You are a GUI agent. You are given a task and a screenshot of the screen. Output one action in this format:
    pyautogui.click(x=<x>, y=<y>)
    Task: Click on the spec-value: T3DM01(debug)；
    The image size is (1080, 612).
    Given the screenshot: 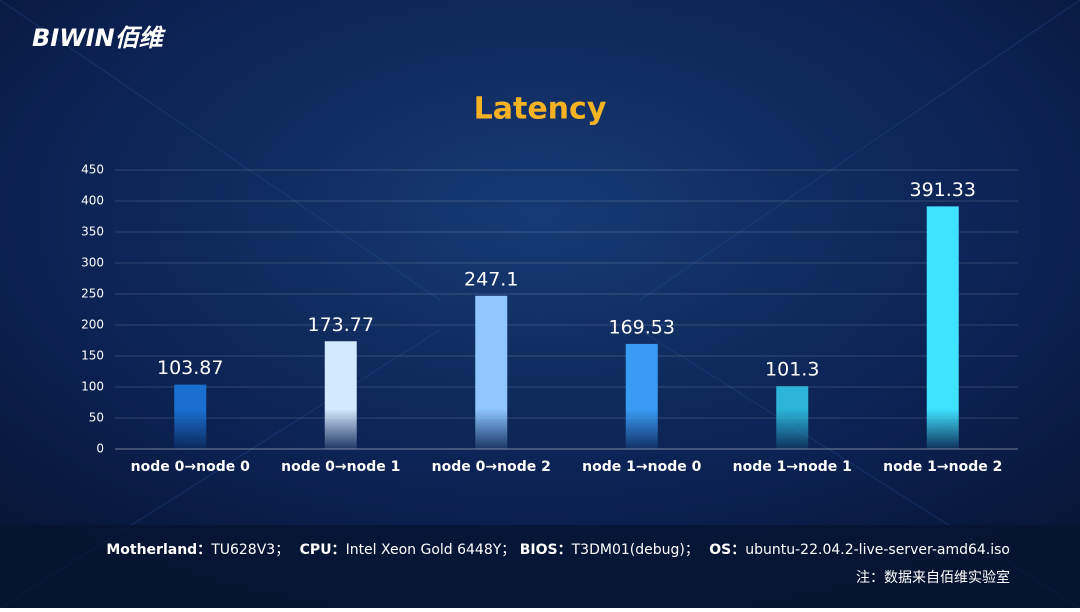 What is the action you would take?
    pyautogui.click(x=635, y=550)
    